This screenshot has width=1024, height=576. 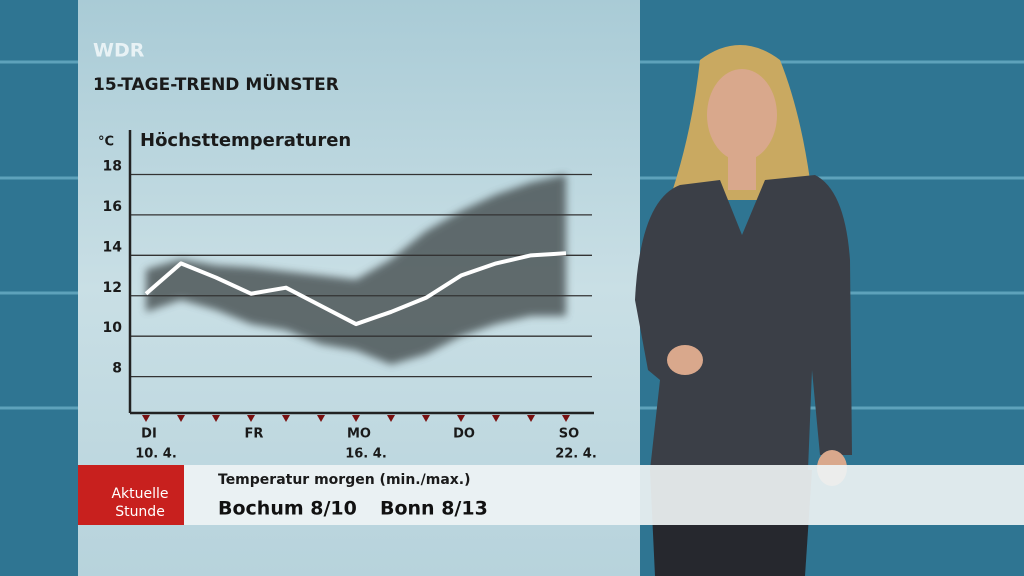 I want to click on badge-line: Stunde, so click(x=140, y=512).